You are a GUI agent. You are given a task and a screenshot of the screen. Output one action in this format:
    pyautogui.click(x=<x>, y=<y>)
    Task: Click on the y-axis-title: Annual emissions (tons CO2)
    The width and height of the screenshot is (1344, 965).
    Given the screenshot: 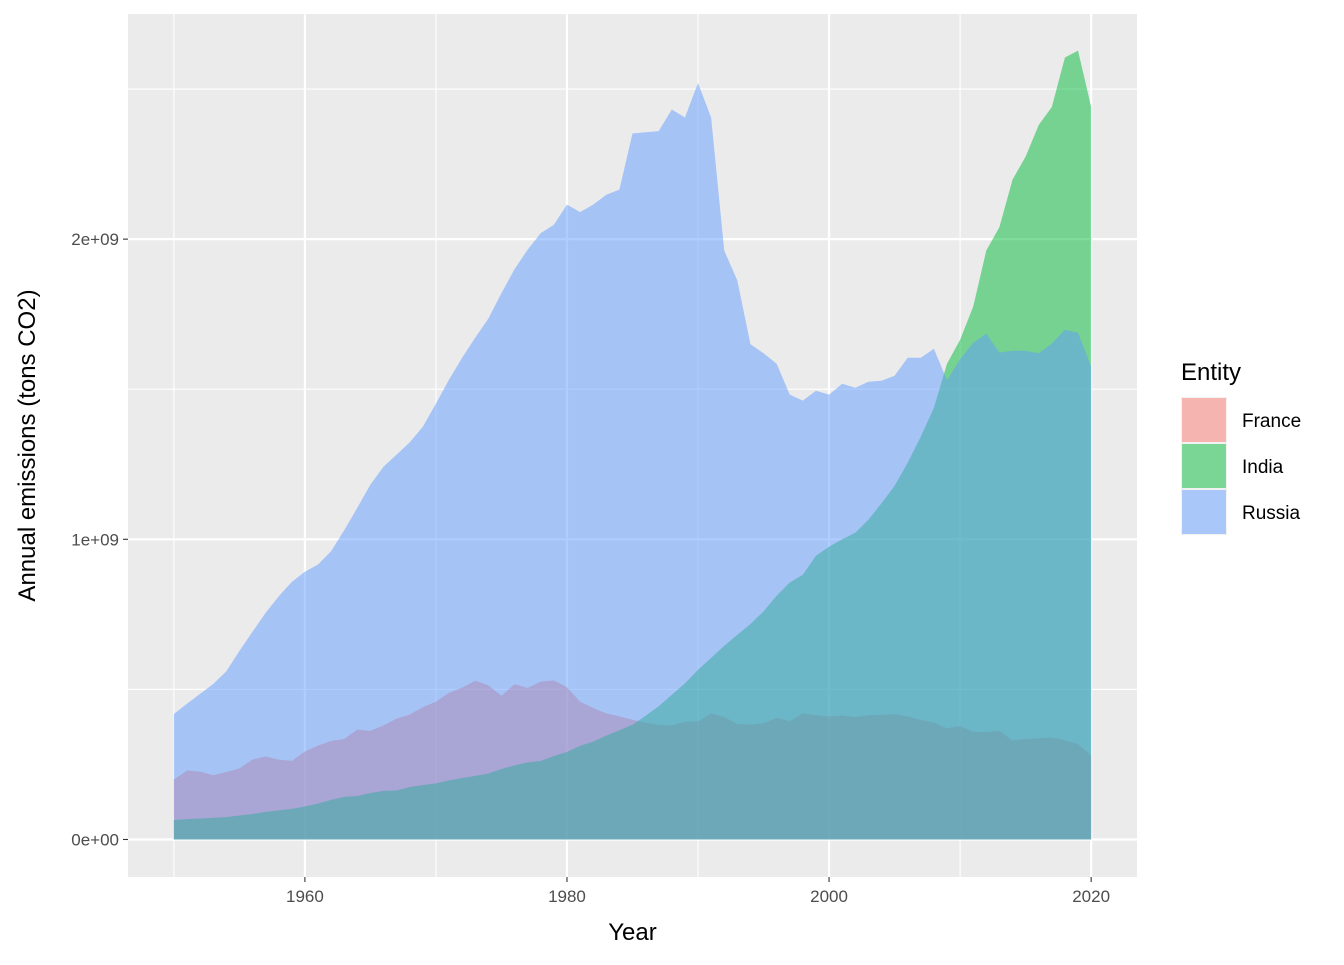 What is the action you would take?
    pyautogui.click(x=27, y=445)
    